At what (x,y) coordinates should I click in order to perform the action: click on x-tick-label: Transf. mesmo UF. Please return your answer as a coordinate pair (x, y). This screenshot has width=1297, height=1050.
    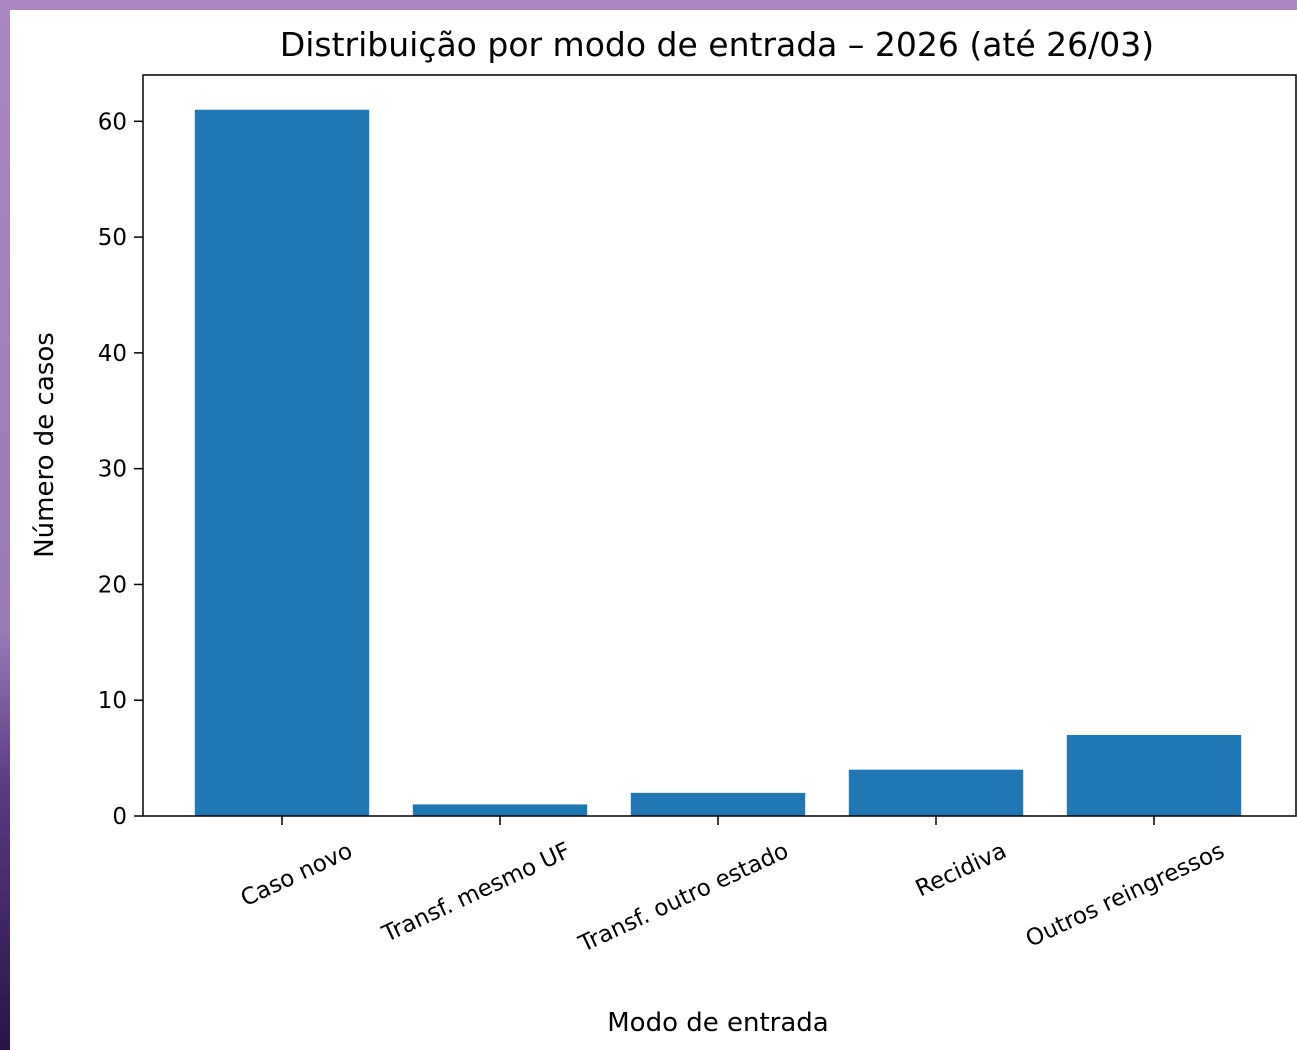
    Looking at the image, I should click on (476, 893).